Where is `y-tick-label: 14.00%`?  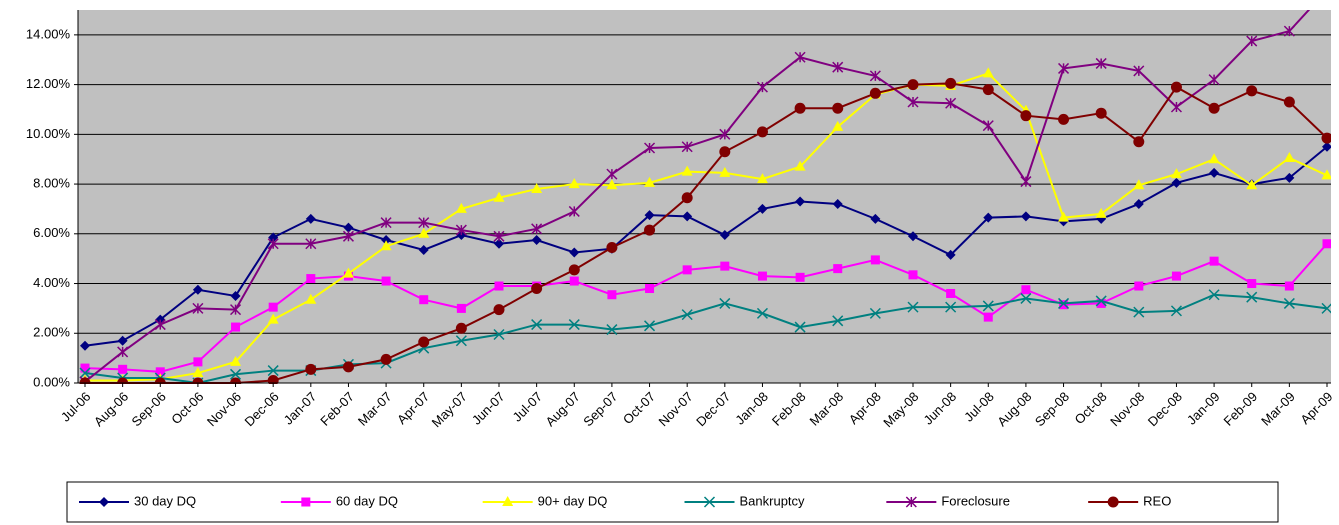 y-tick-label: 14.00% is located at coordinates (48, 33).